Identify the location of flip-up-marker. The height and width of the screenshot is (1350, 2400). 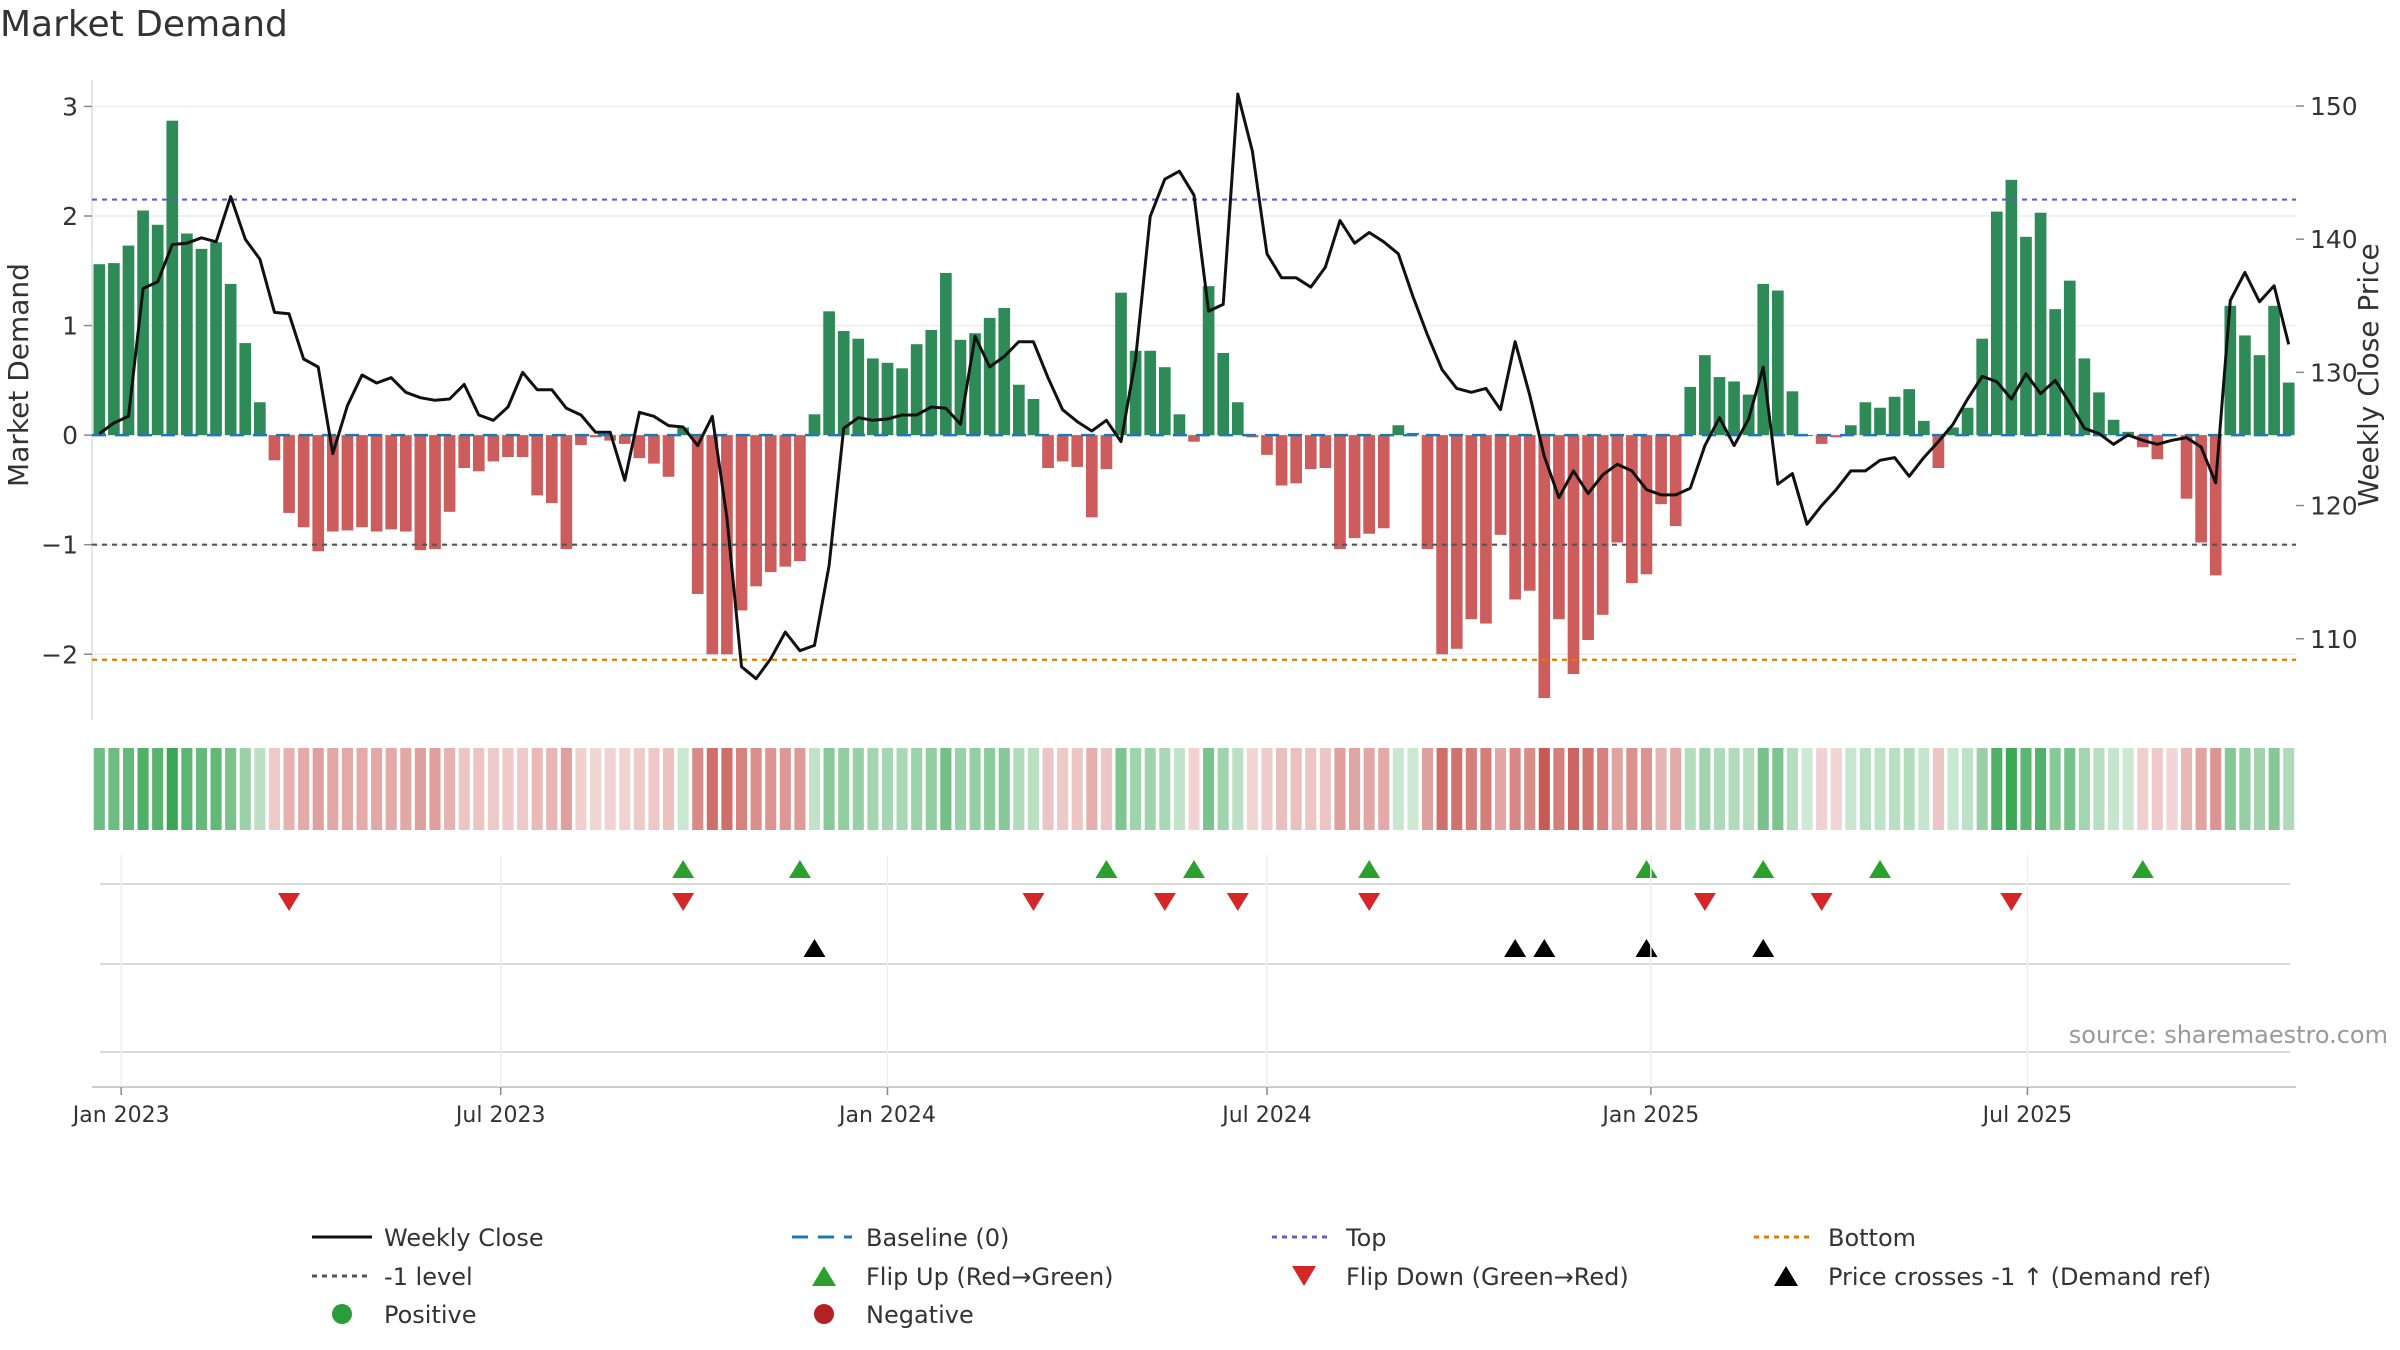
(683, 869).